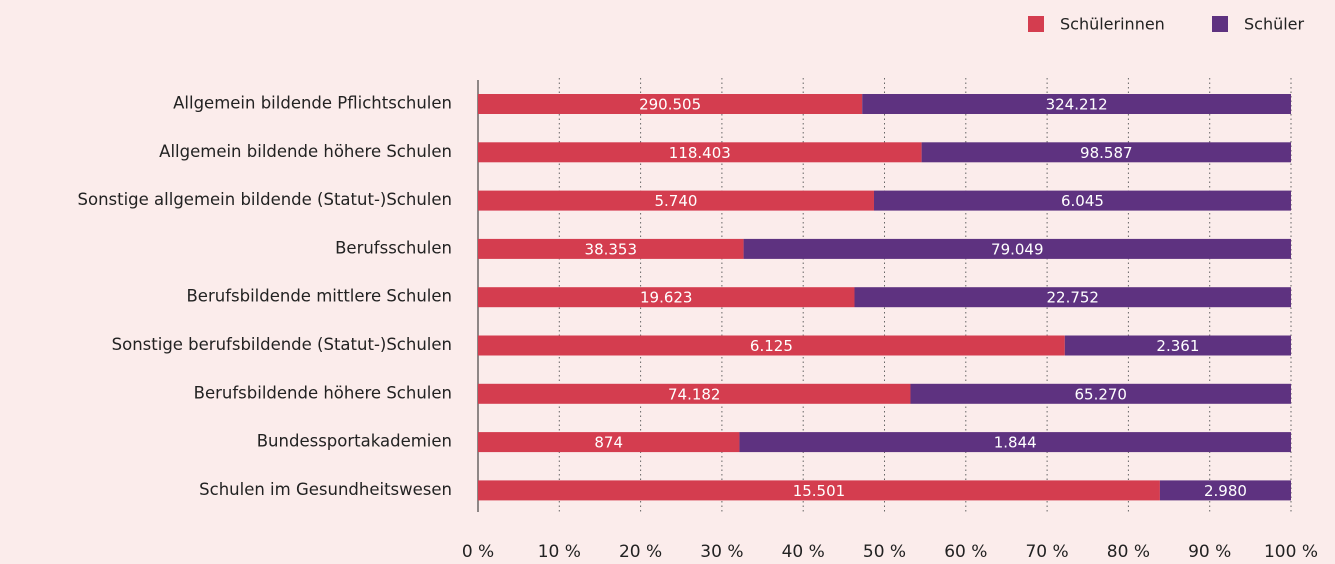 This screenshot has height=564, width=1335. I want to click on x-tick-label: 100 %, so click(1291, 552).